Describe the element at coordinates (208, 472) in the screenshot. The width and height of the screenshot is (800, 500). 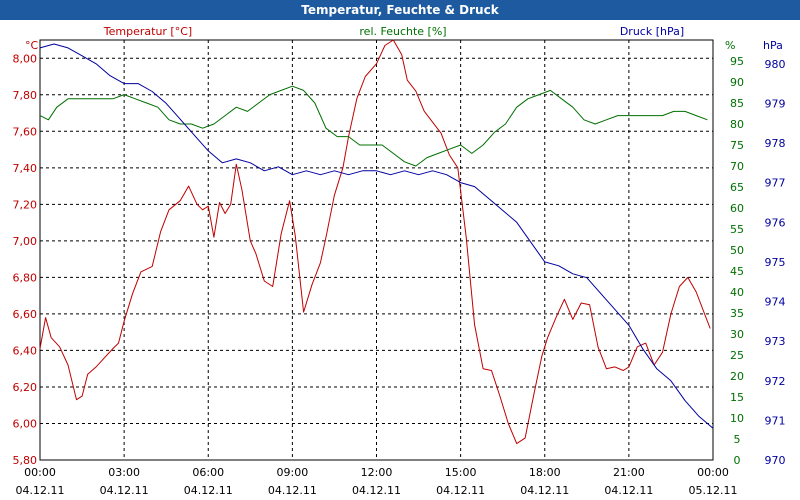
I see `time-tick-label: 06:00` at that location.